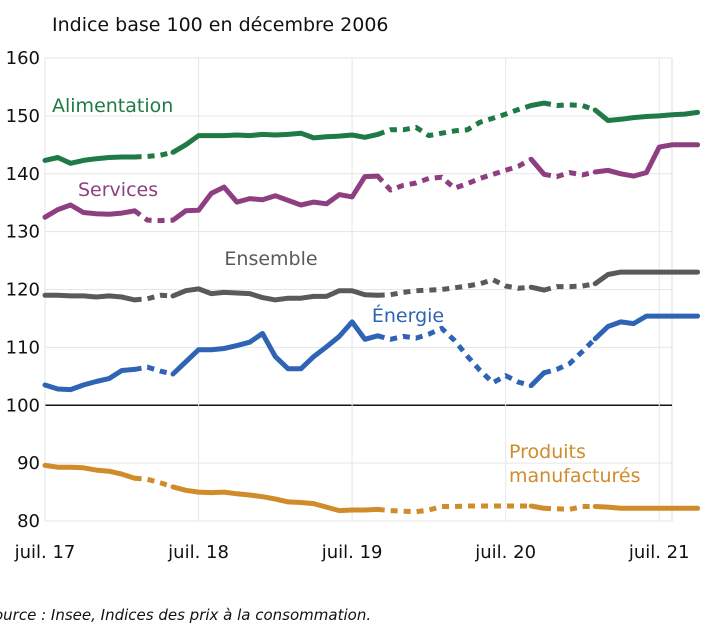  I want to click on series-label: Ensemble, so click(270, 259).